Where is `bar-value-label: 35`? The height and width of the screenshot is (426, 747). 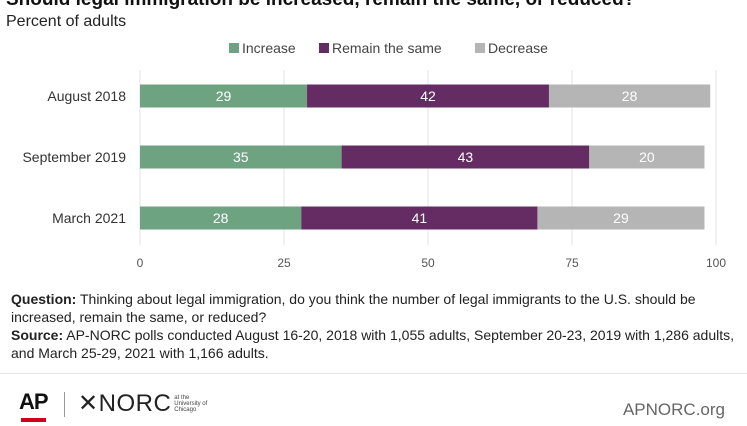
bar-value-label: 35 is located at coordinates (241, 157).